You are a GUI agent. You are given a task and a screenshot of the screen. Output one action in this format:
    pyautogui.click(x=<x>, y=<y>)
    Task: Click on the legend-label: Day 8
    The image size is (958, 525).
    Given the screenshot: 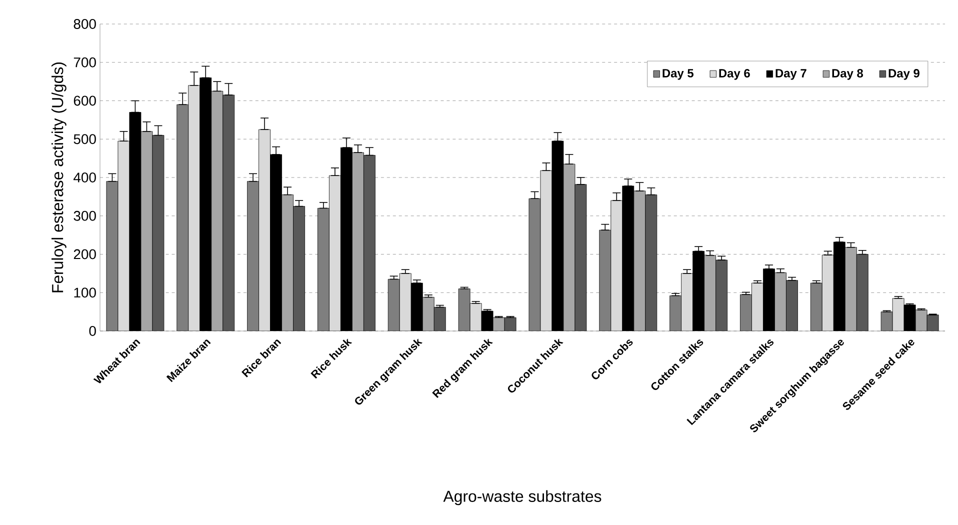 What is the action you would take?
    pyautogui.click(x=848, y=74)
    